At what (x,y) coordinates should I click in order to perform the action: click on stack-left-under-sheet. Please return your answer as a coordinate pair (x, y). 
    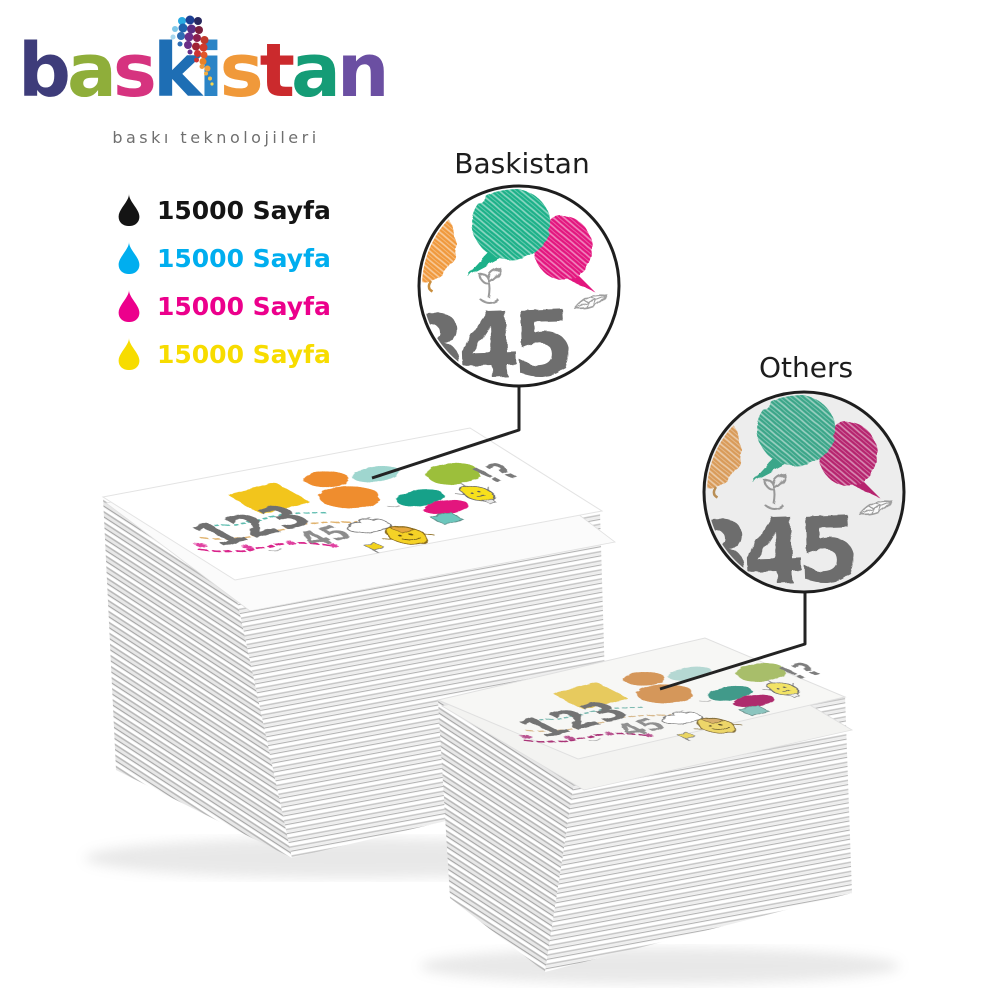
    Looking at the image, I should click on (360, 522).